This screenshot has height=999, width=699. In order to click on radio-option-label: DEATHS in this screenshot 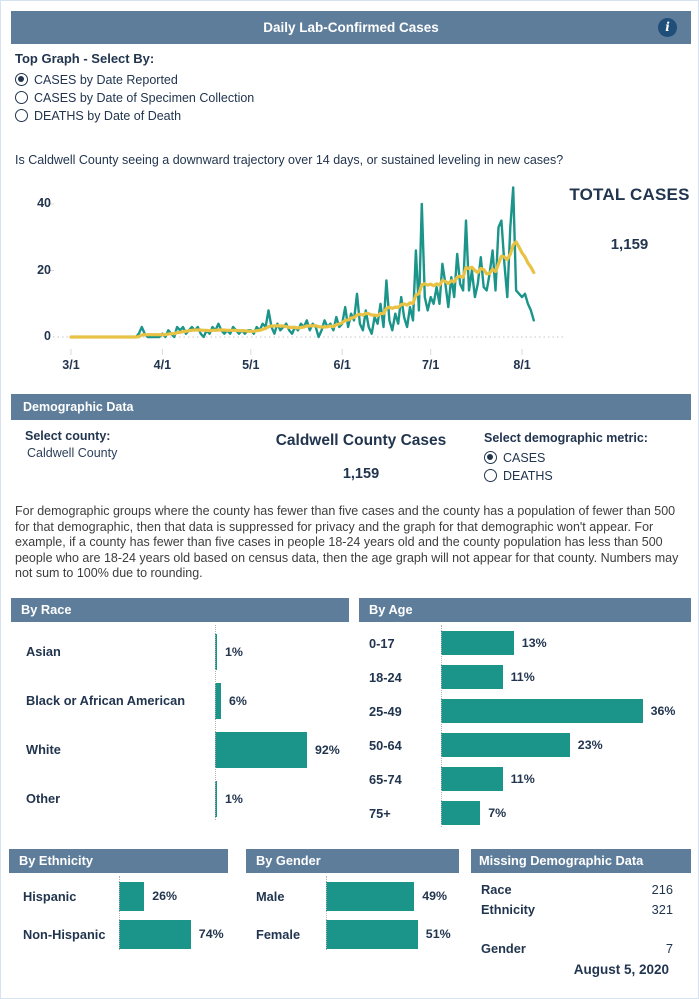, I will do `click(528, 475)`.